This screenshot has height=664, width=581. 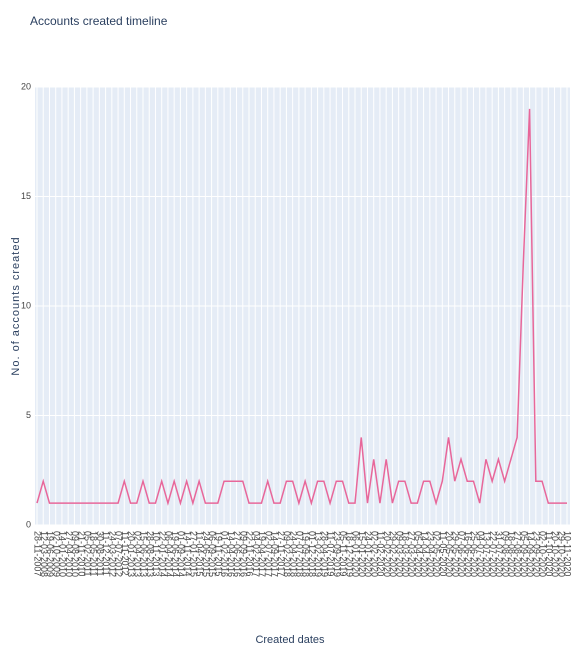 I want to click on y-tick-label: 10, so click(x=26, y=305).